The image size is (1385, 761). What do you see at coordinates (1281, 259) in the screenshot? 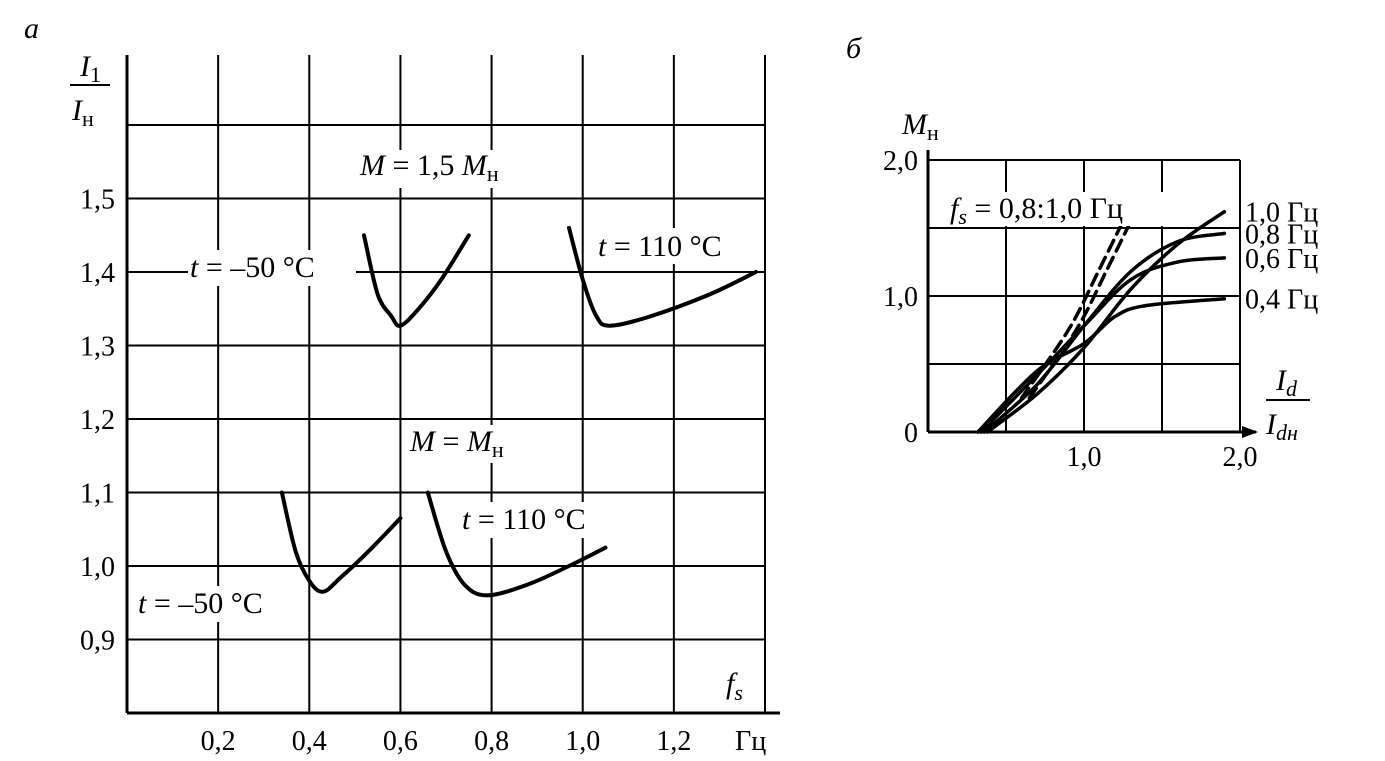
I see `series-label: 0,6 Гц` at bounding box center [1281, 259].